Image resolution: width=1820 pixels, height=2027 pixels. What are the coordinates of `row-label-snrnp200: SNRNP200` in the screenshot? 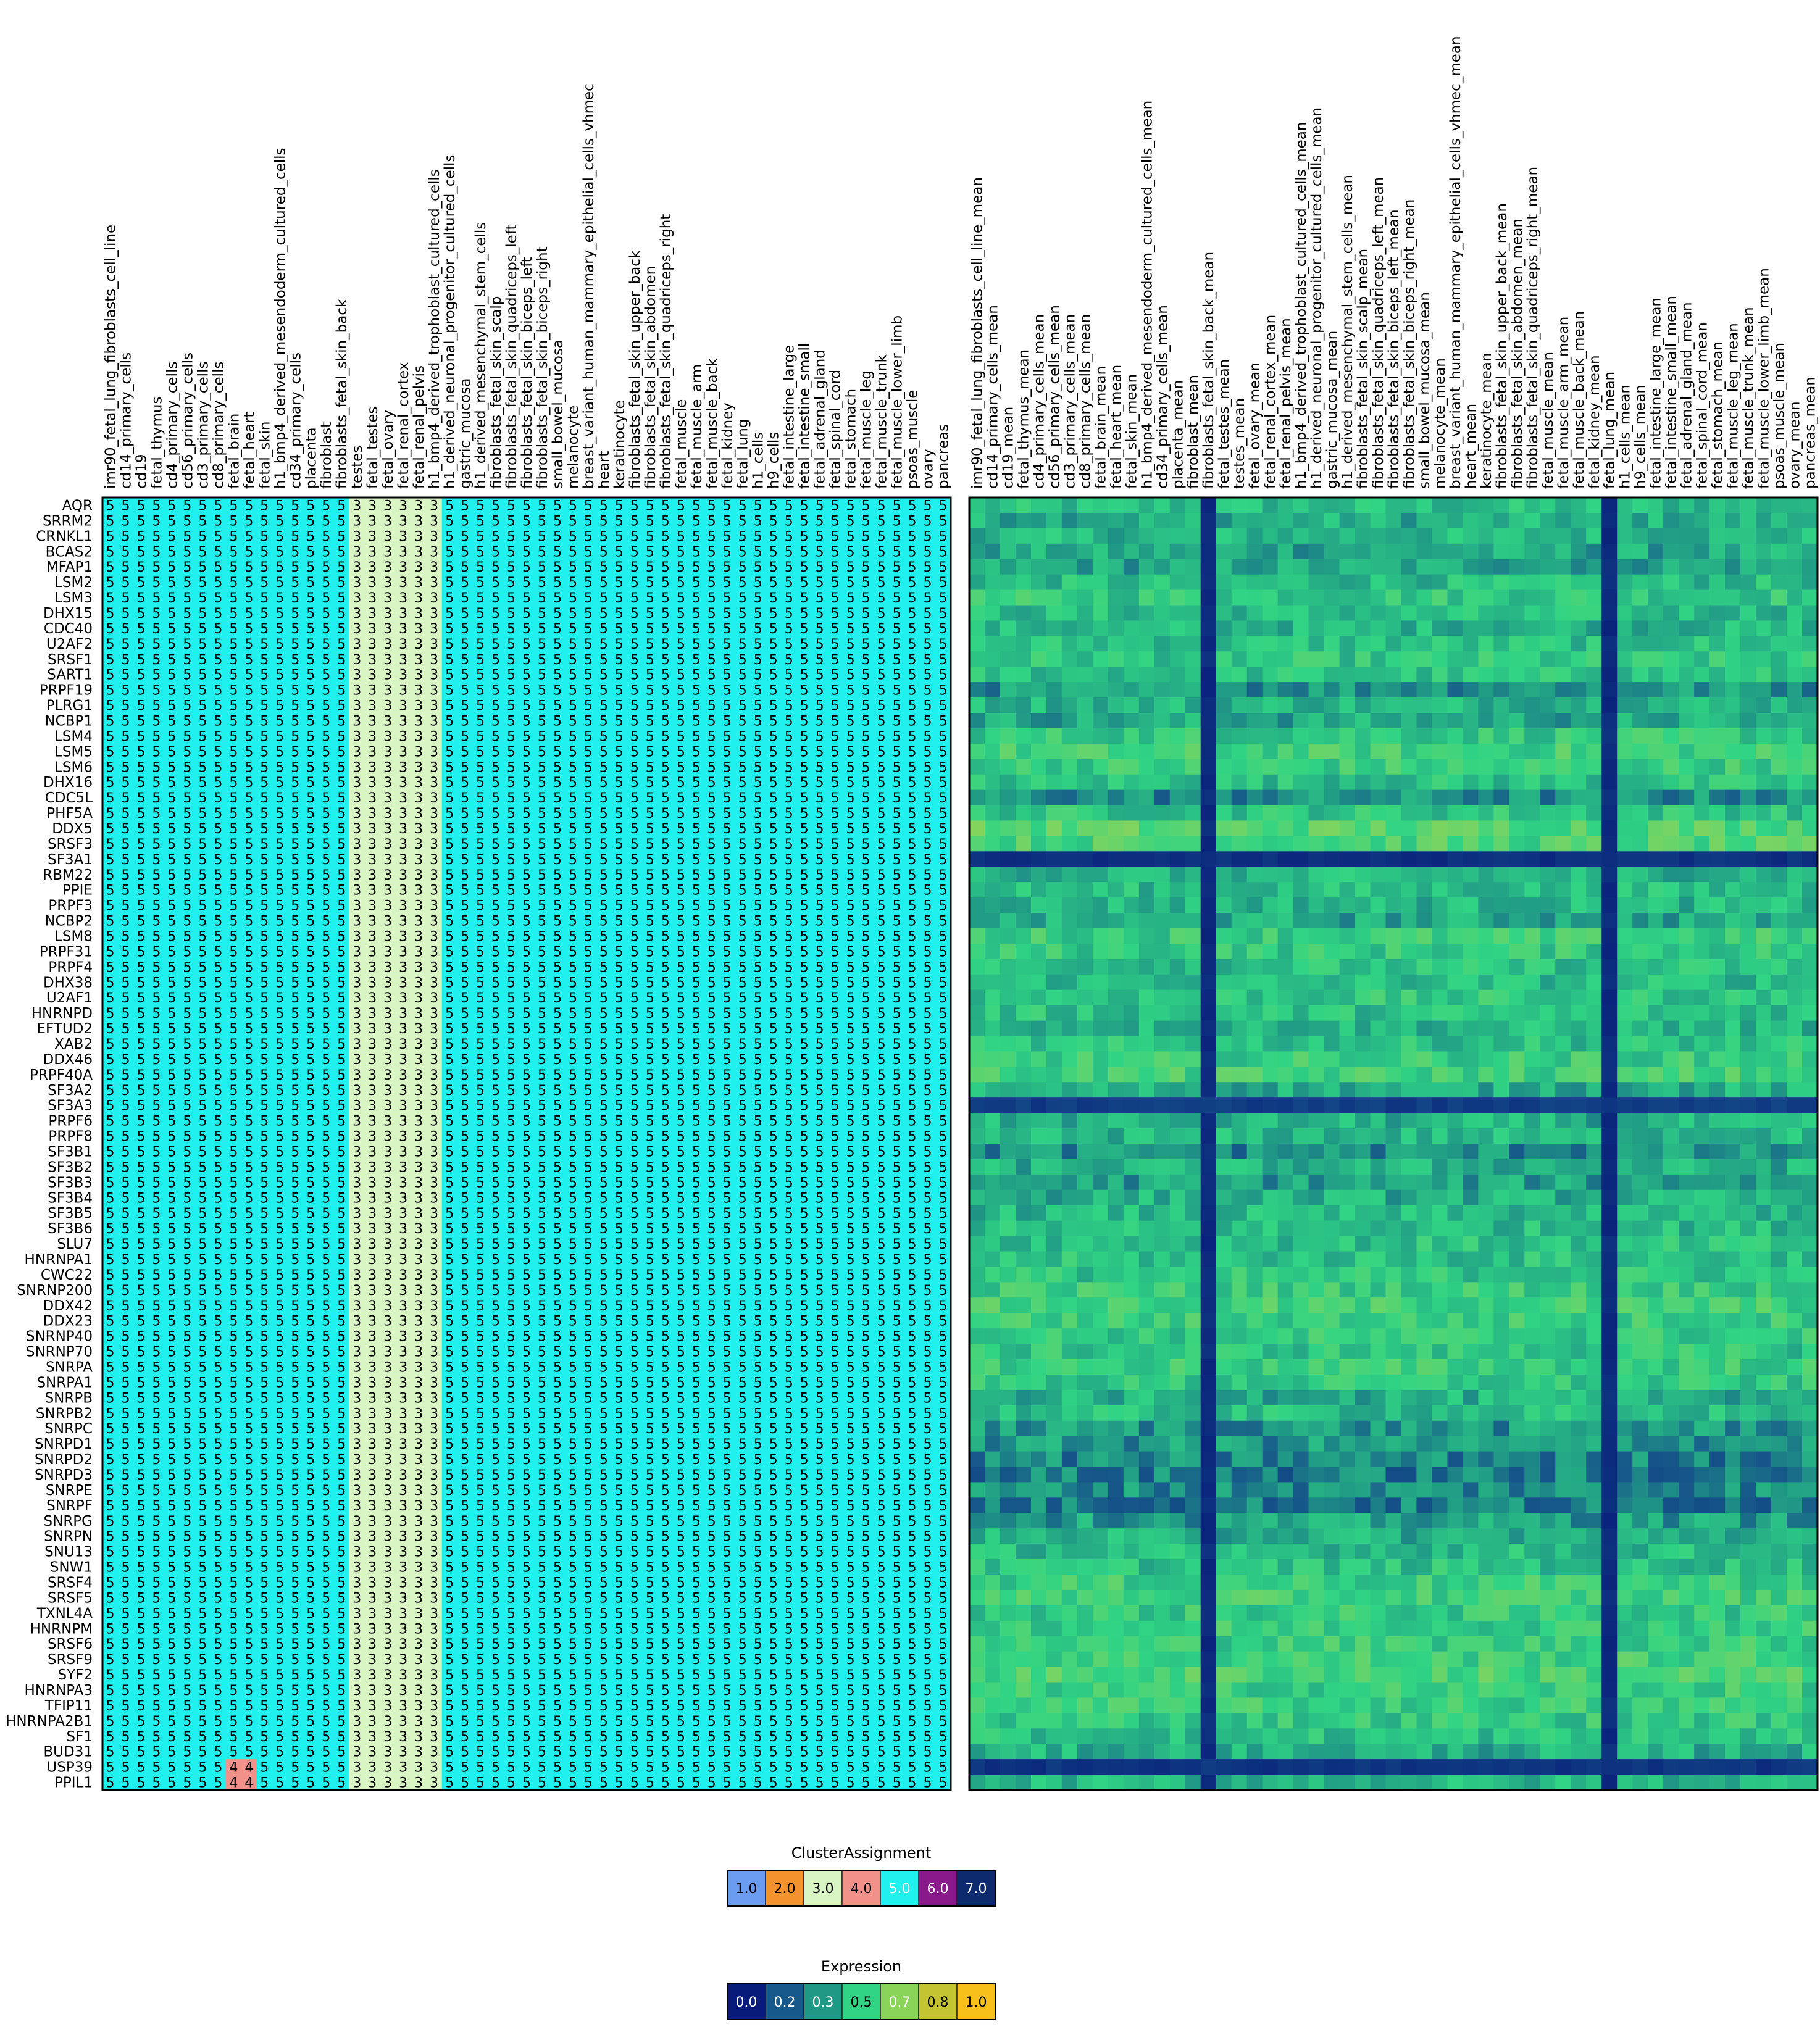 It's located at (55, 1291).